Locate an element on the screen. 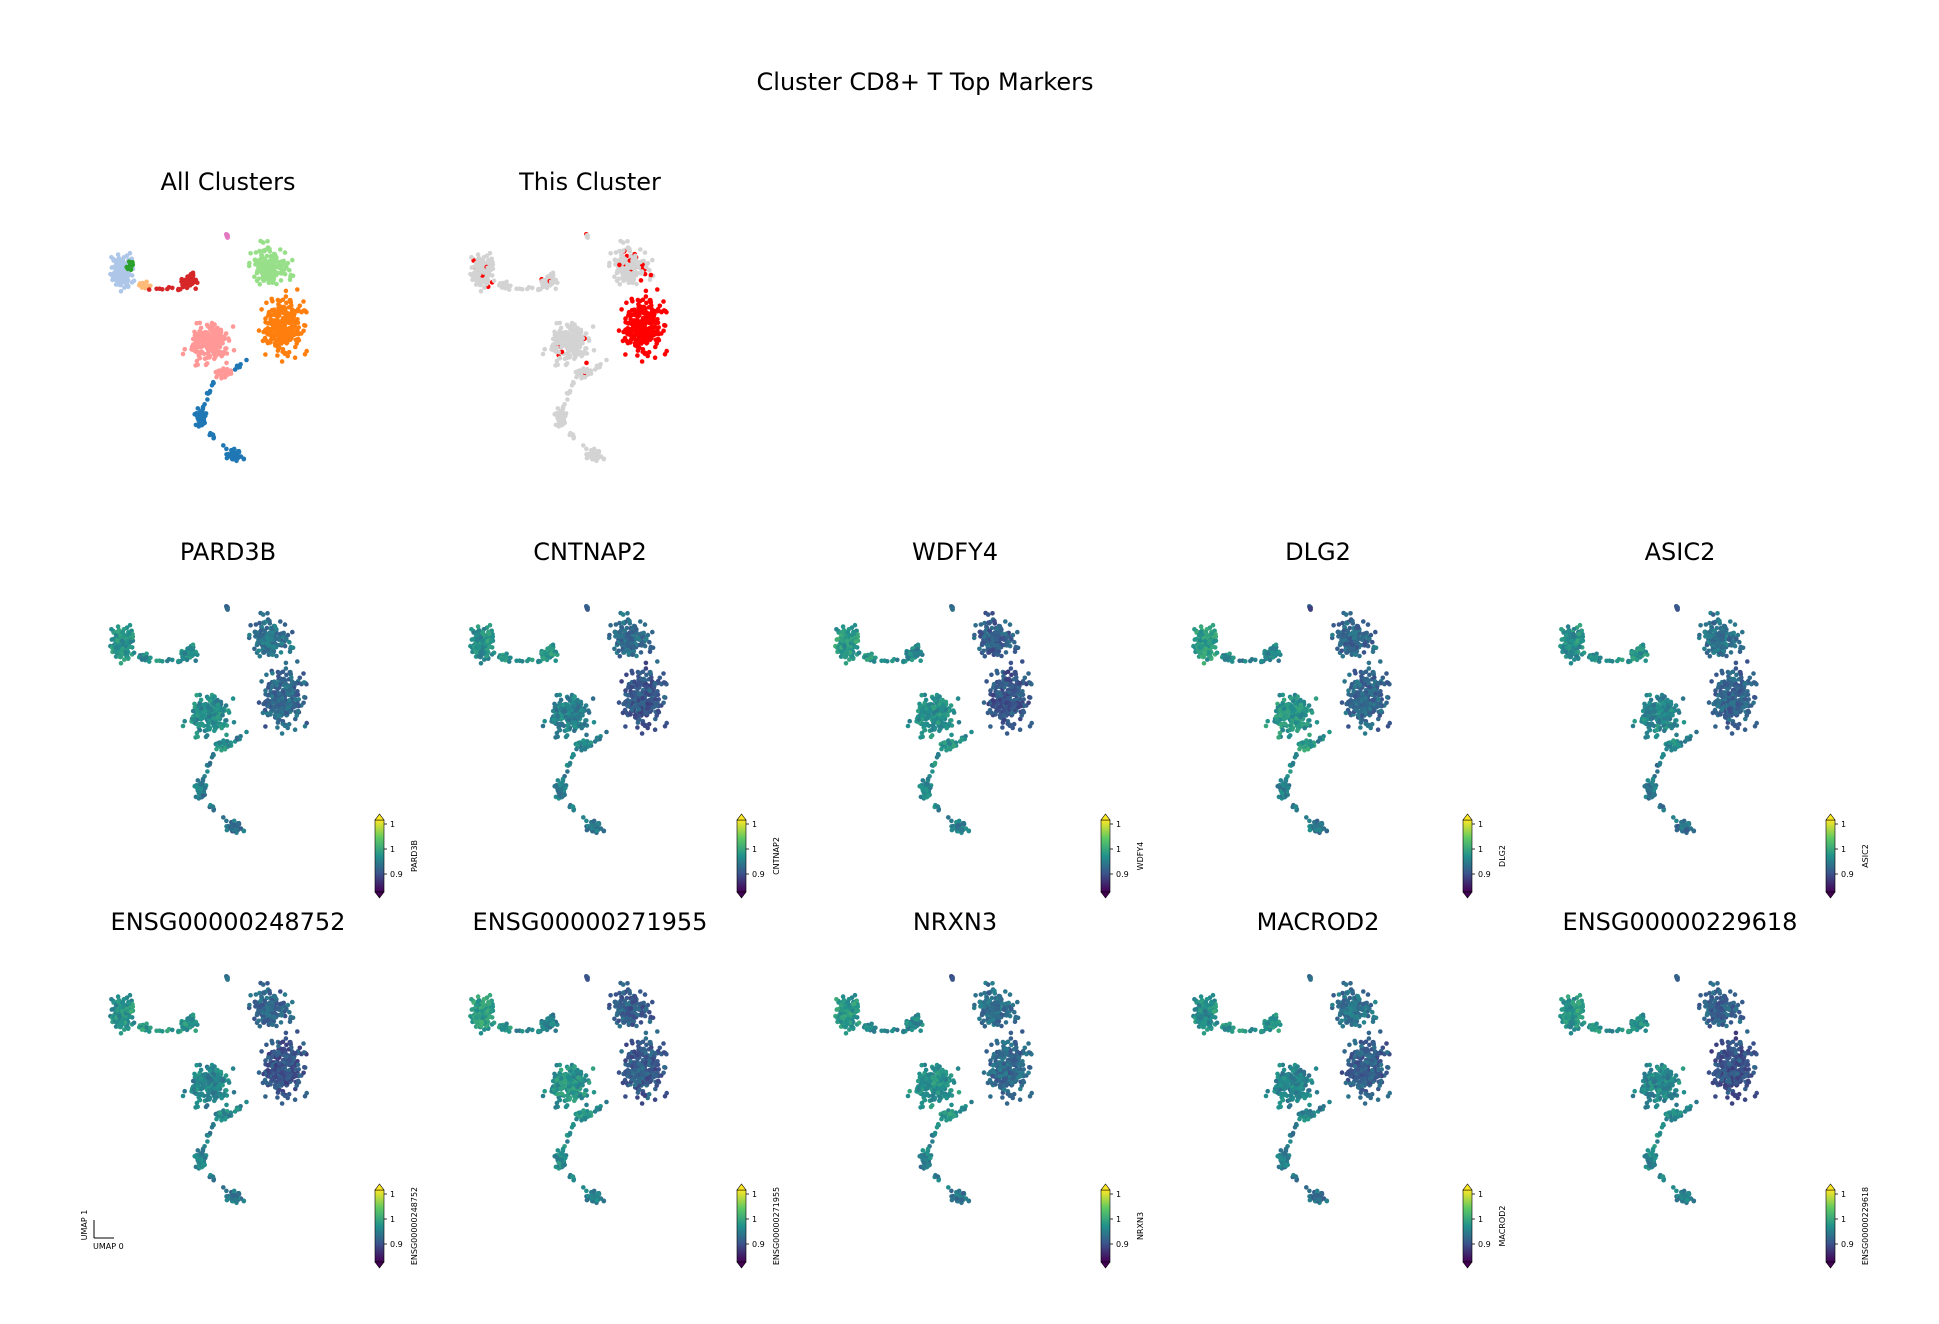 The width and height of the screenshot is (1939, 1324). colorbar-tick-label: 0.9 is located at coordinates (758, 874).